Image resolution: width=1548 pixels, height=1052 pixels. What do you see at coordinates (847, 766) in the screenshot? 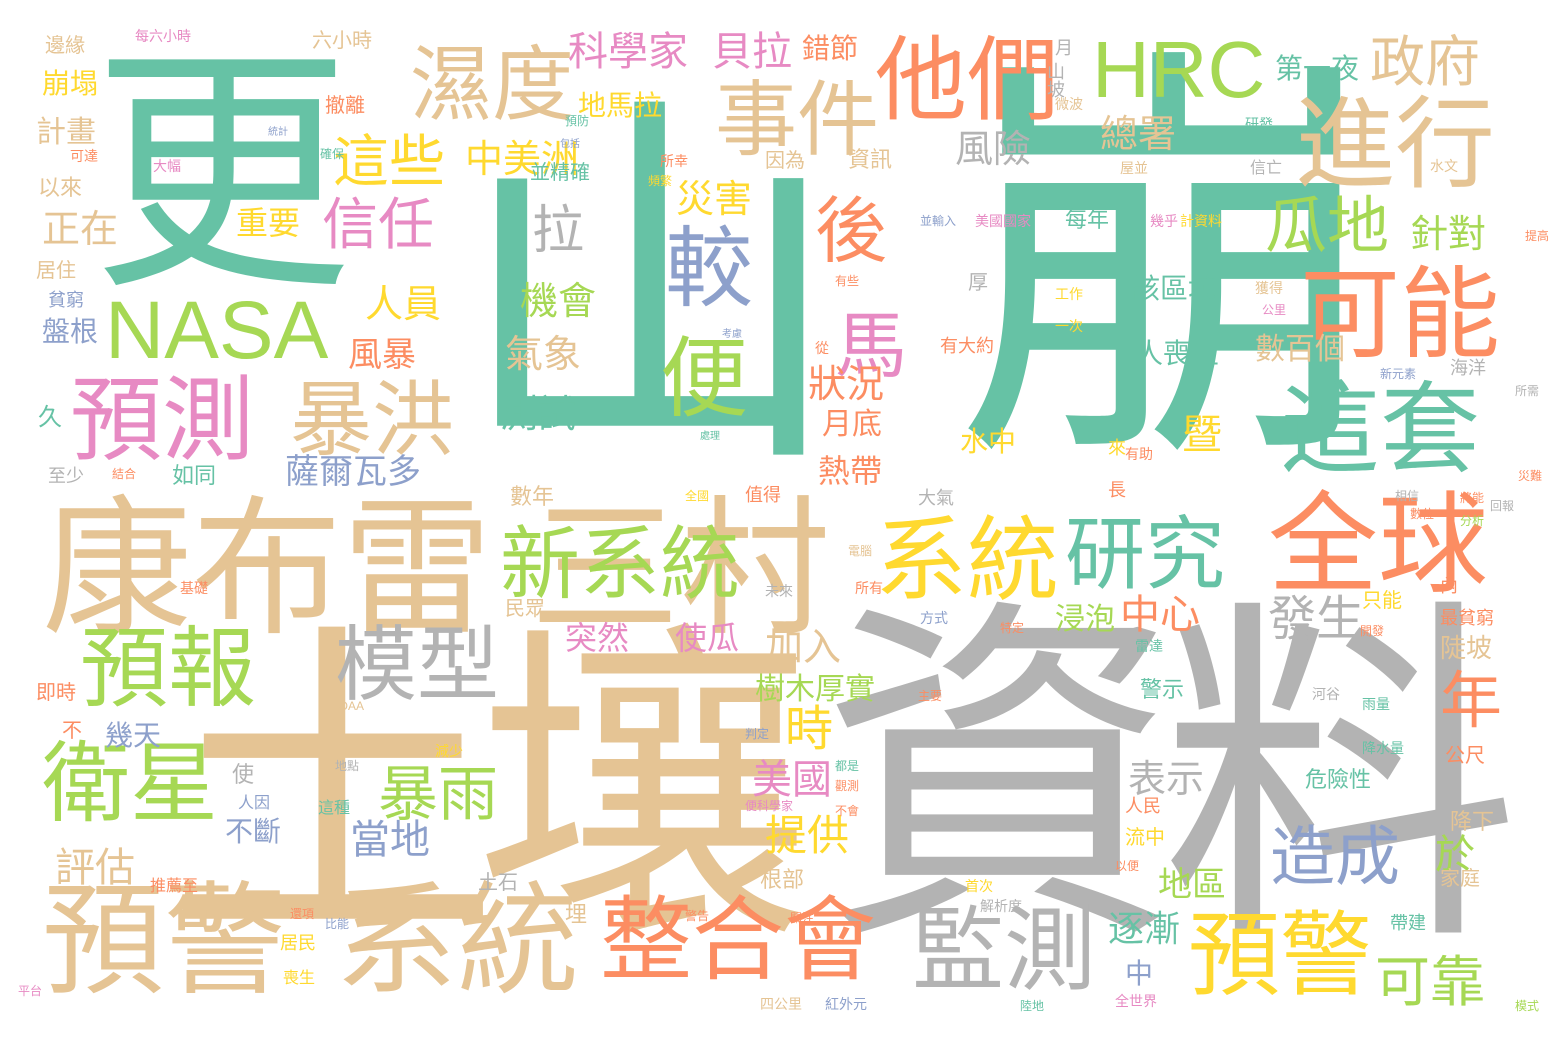
I see `cloud-word: 都是` at bounding box center [847, 766].